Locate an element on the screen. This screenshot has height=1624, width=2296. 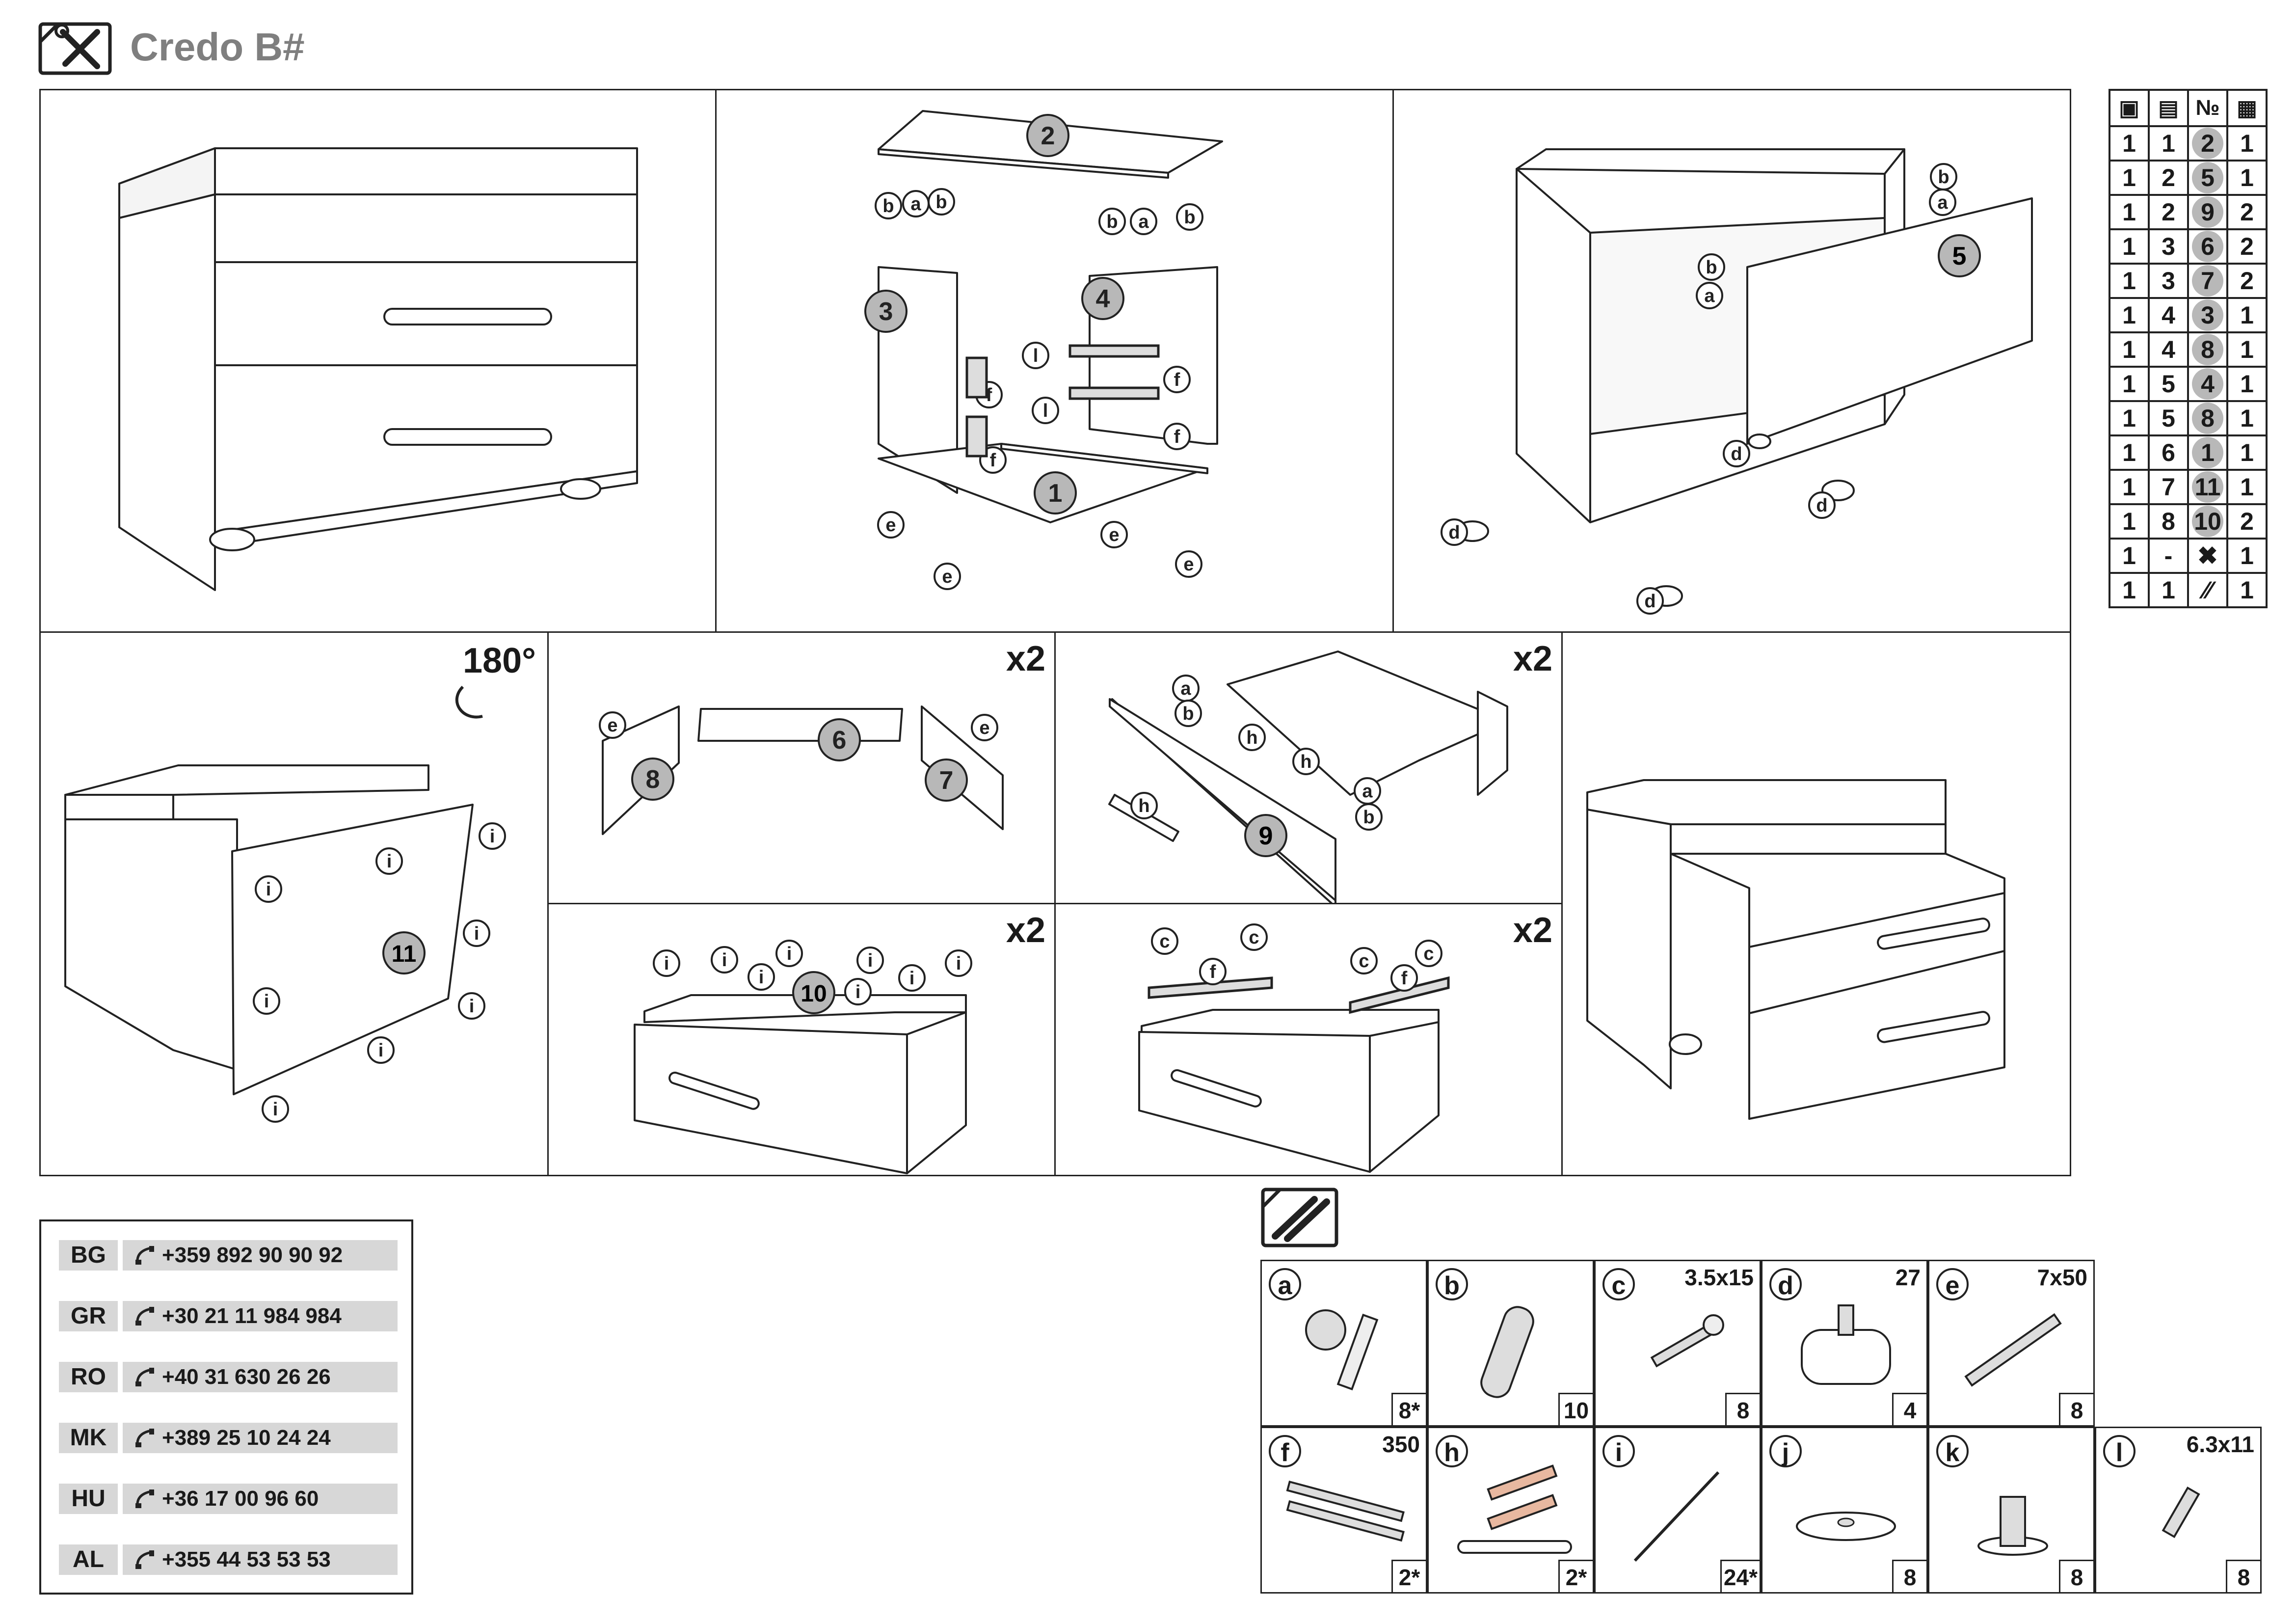
phone-number-box: +30 21 11 984 984 is located at coordinates (260, 1316).